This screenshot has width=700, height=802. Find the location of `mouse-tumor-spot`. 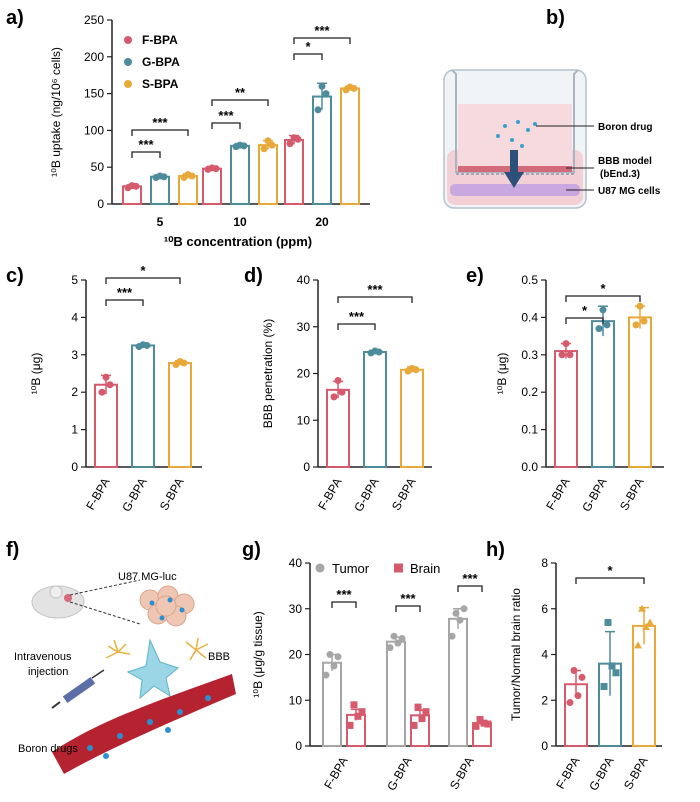

mouse-tumor-spot is located at coordinates (68, 598).